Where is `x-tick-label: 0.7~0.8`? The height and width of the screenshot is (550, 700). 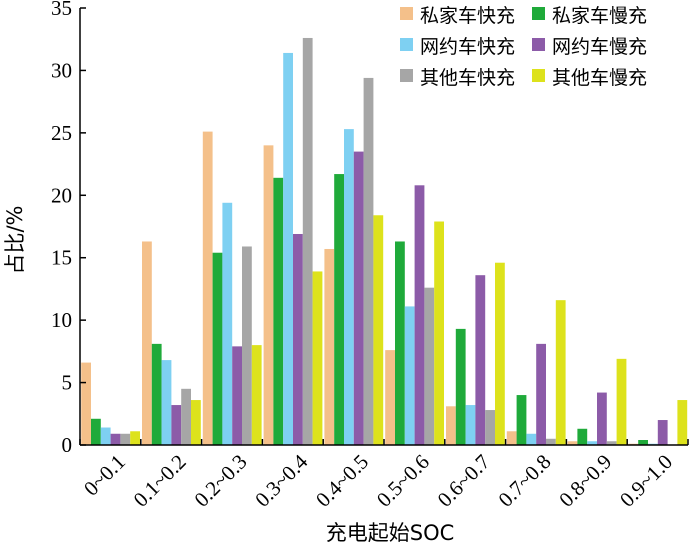
x-tick-label: 0.7~0.8 is located at coordinates (524, 481).